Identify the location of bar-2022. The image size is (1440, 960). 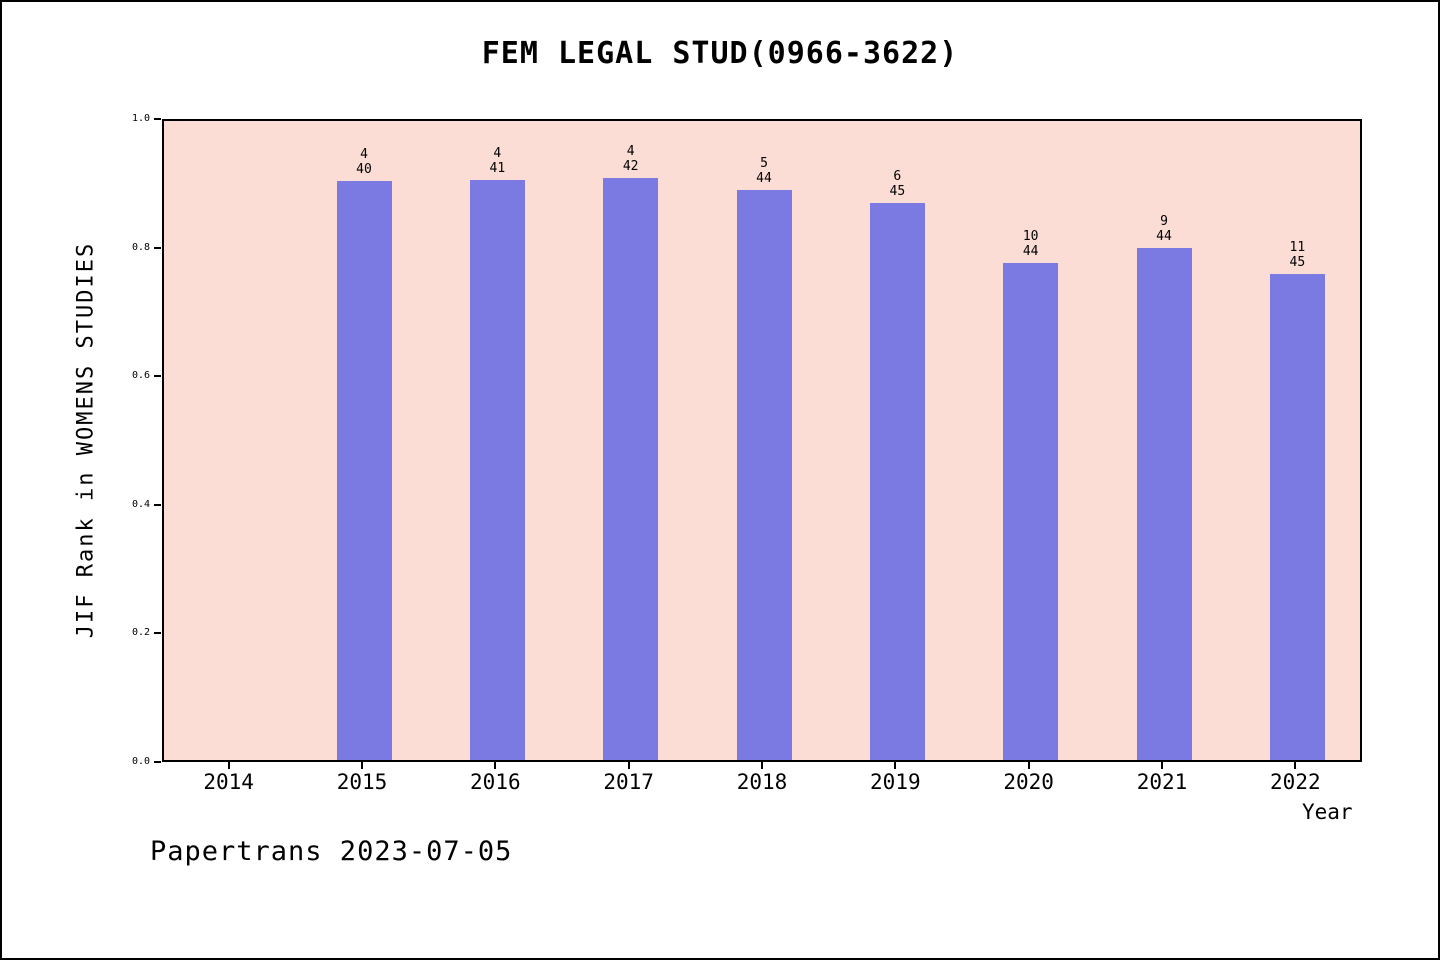
(1297, 517).